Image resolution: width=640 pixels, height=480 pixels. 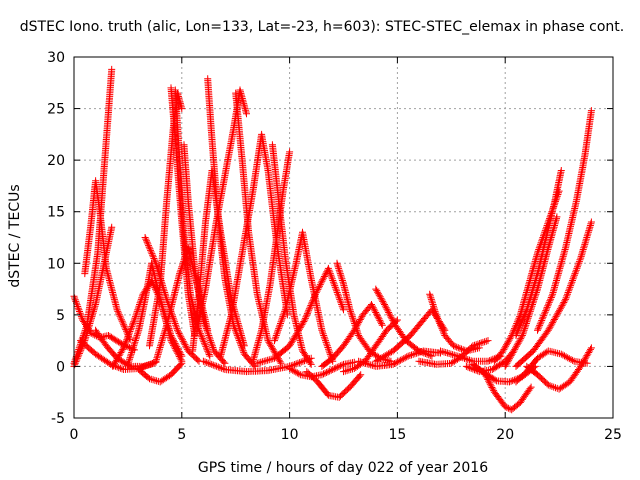 What do you see at coordinates (56, 264) in the screenshot?
I see `y-tick-label: 10` at bounding box center [56, 264].